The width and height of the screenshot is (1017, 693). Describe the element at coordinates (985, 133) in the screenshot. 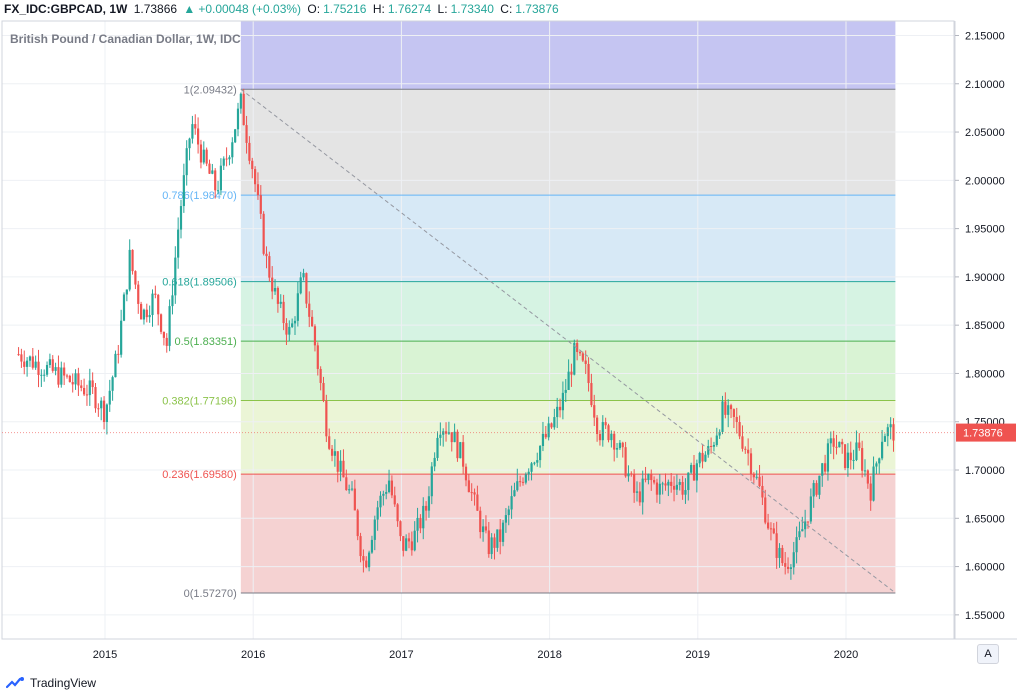

I see `y-tick-label: 2.05000` at that location.